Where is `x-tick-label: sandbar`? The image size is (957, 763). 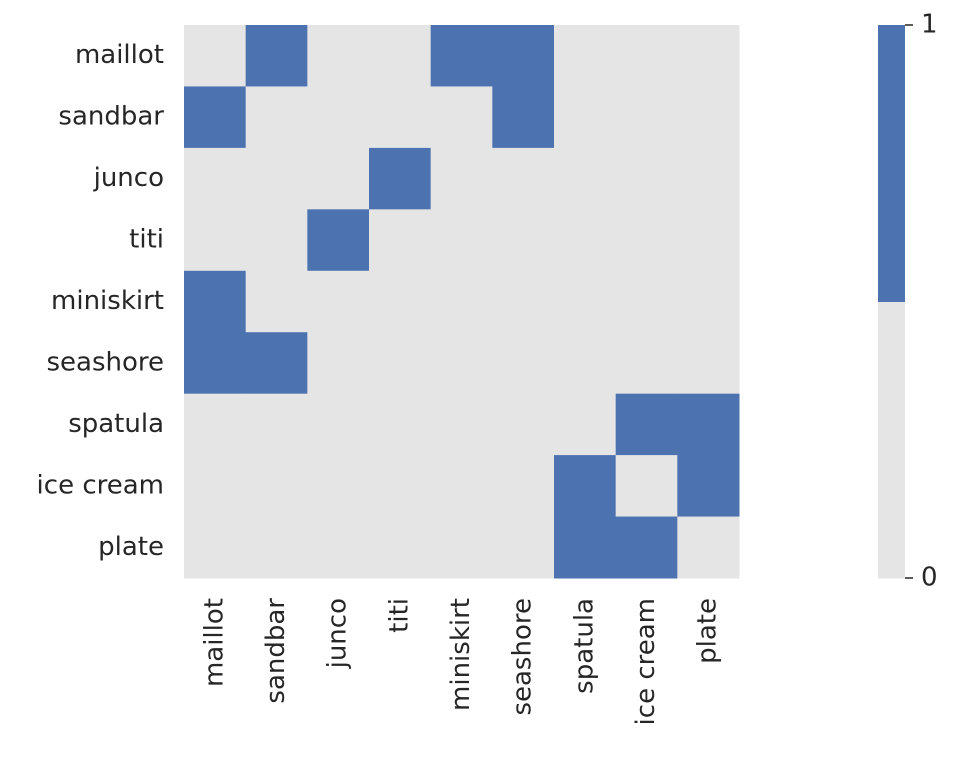 x-tick-label: sandbar is located at coordinates (276, 651).